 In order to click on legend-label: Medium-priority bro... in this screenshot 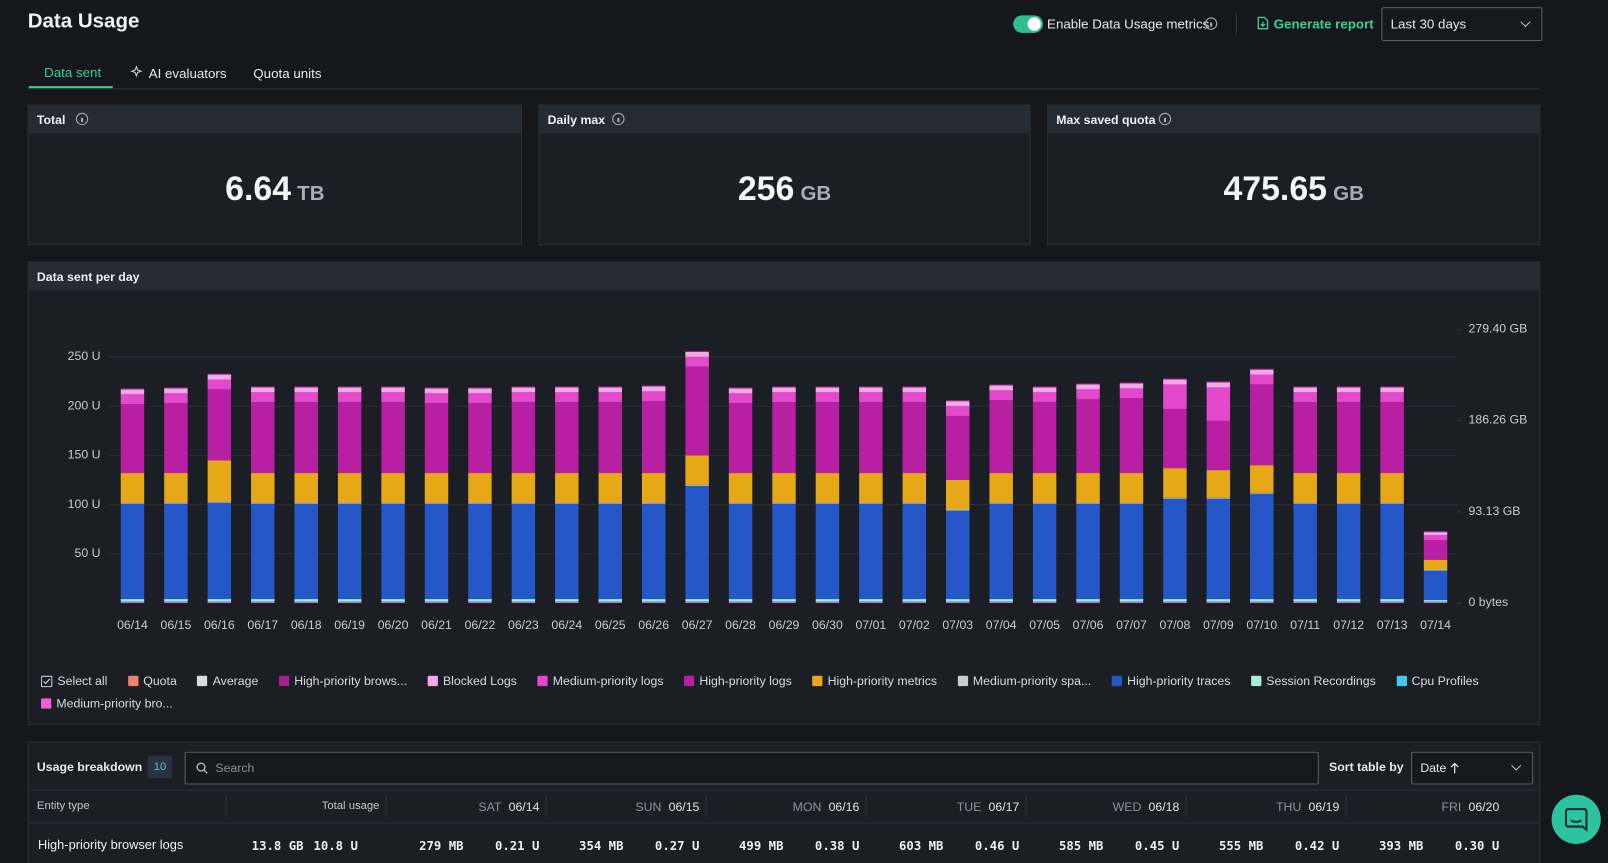, I will do `click(114, 703)`.